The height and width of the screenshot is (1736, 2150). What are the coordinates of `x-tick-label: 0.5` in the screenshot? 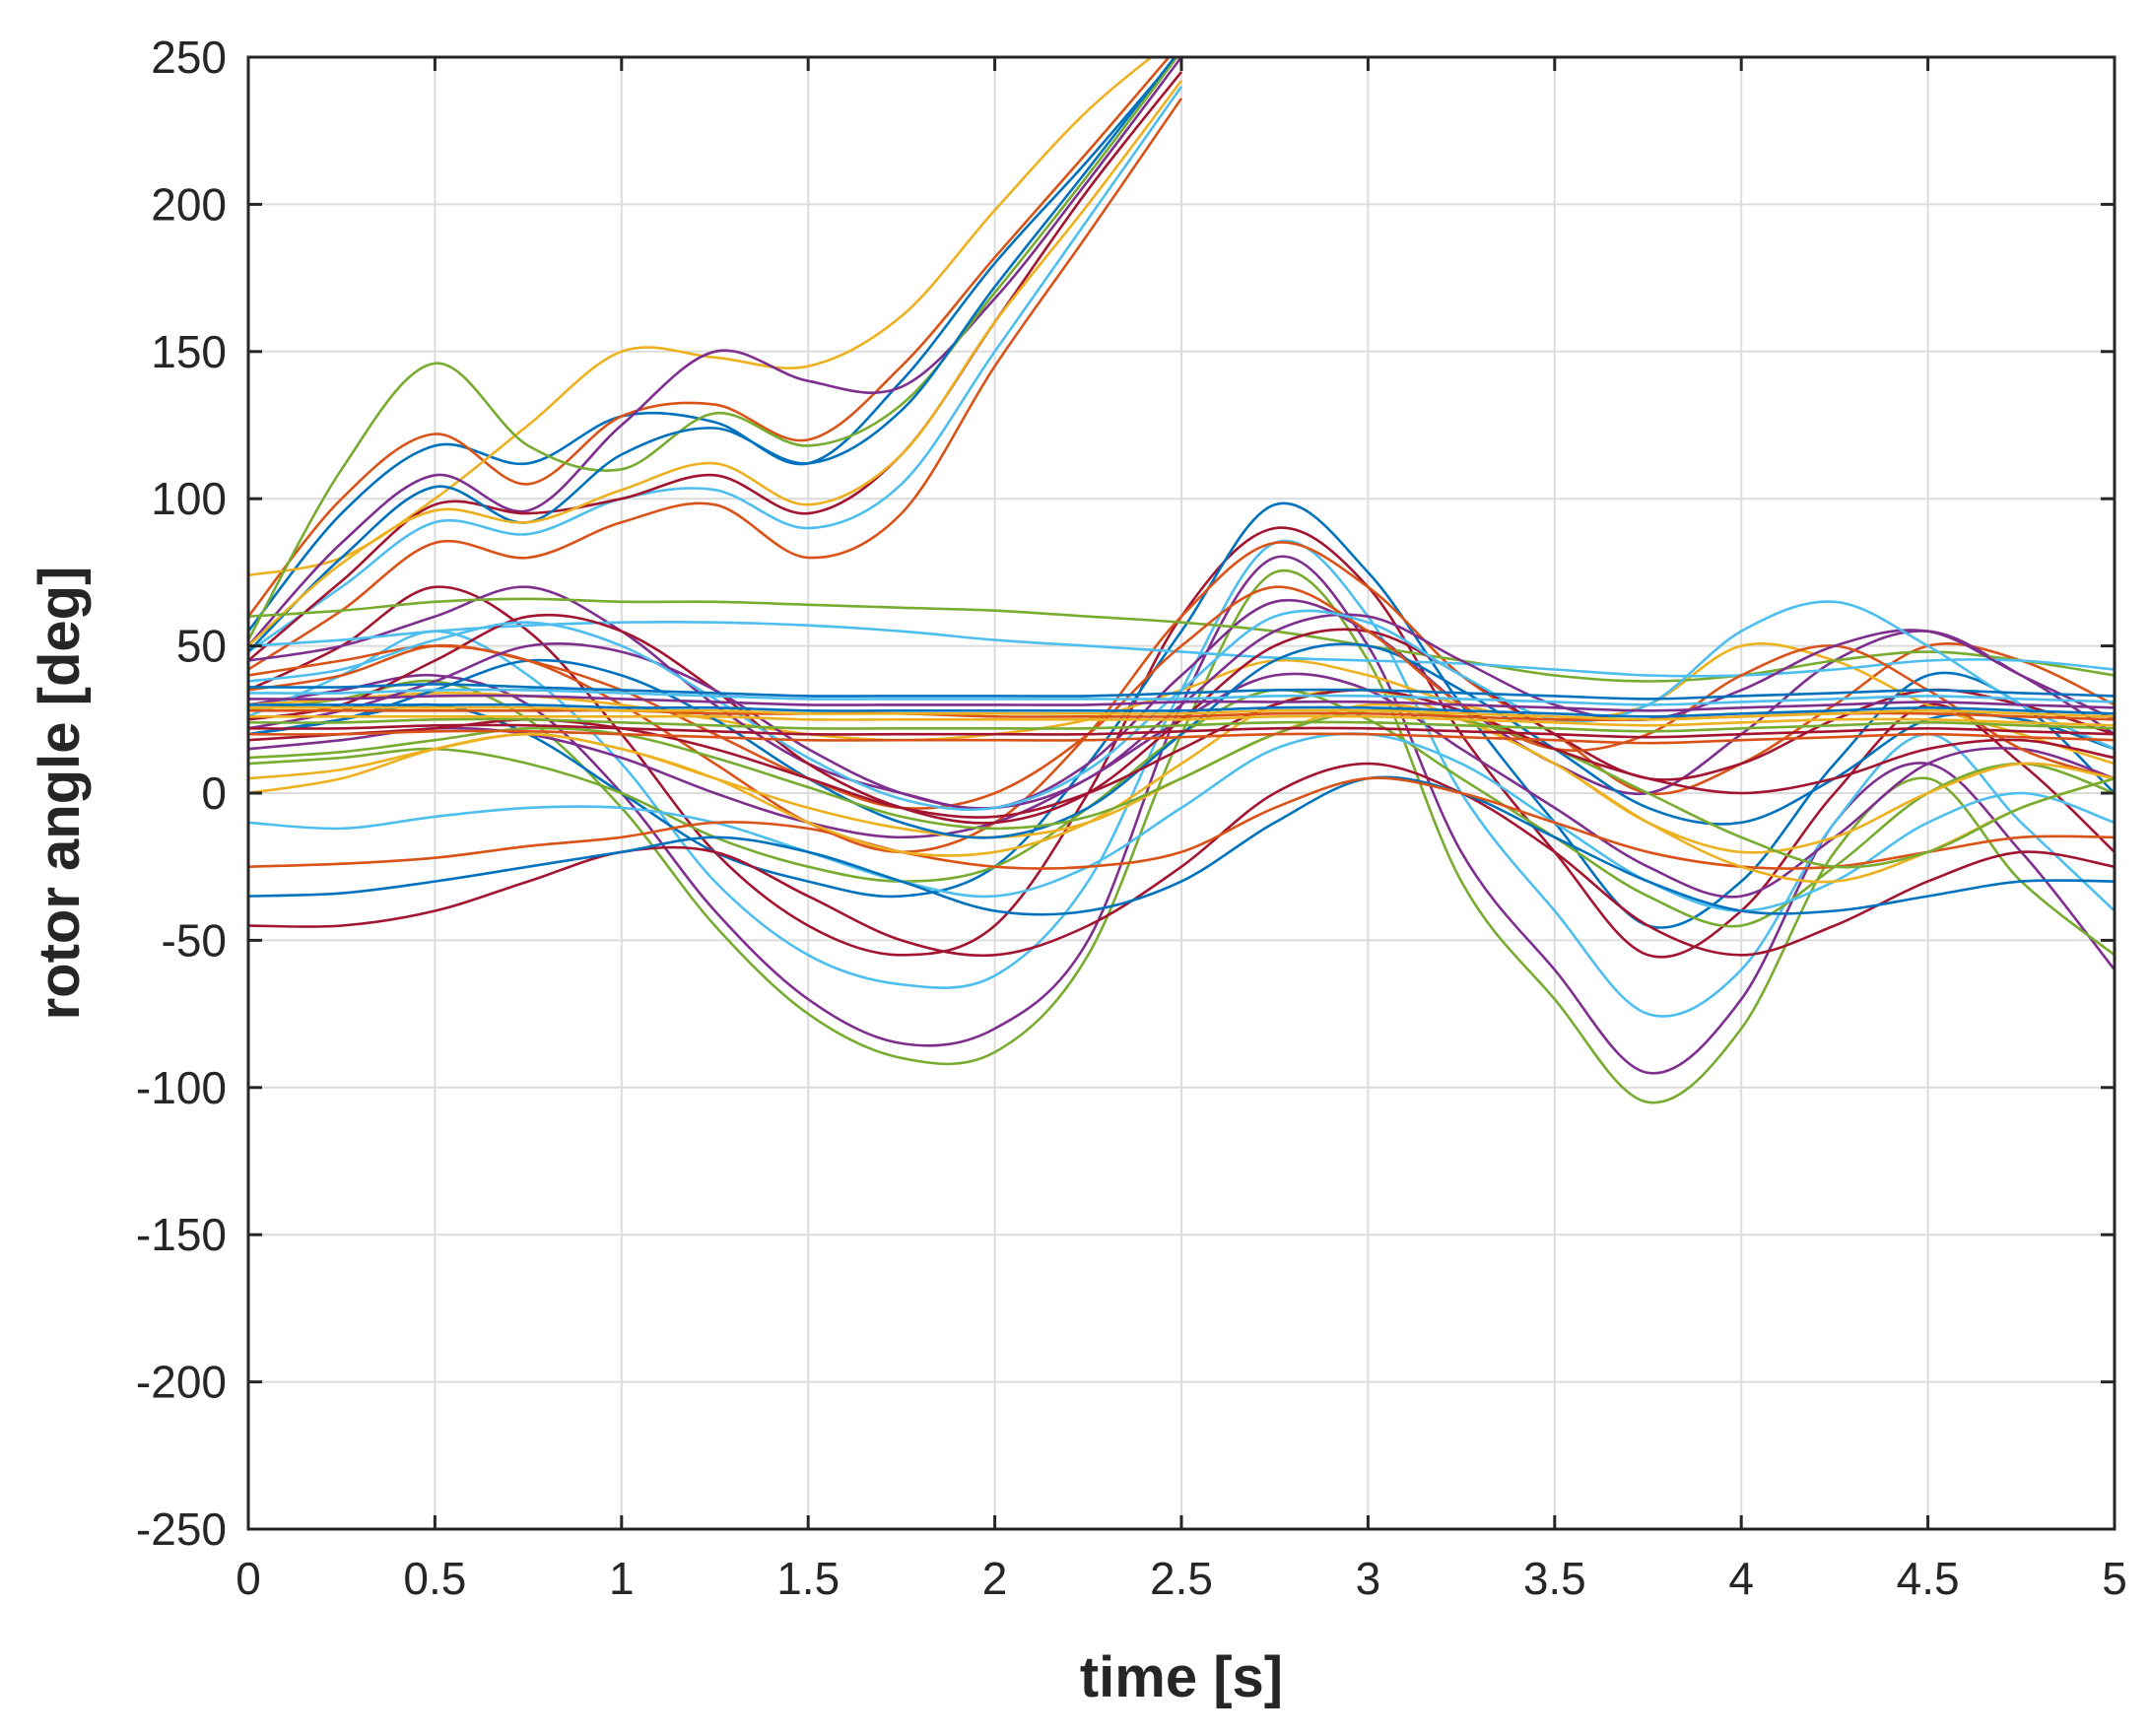 It's located at (434, 1578).